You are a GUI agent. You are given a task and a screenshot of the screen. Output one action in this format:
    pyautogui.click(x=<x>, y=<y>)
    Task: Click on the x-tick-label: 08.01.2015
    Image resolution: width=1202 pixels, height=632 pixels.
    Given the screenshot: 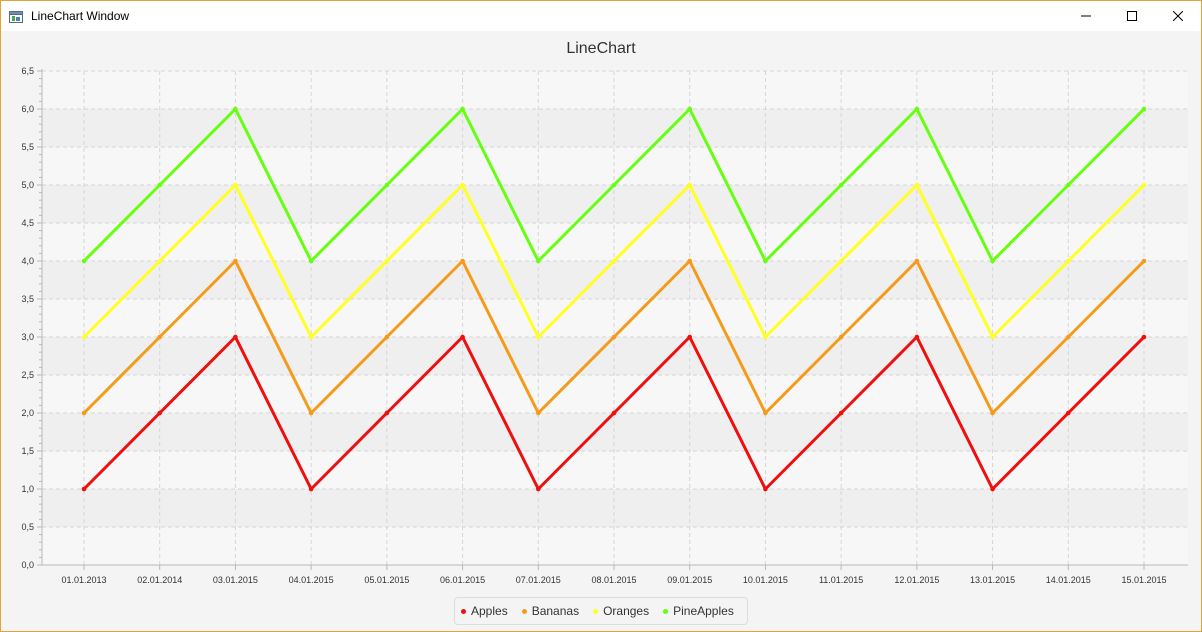 What is the action you would take?
    pyautogui.click(x=613, y=580)
    